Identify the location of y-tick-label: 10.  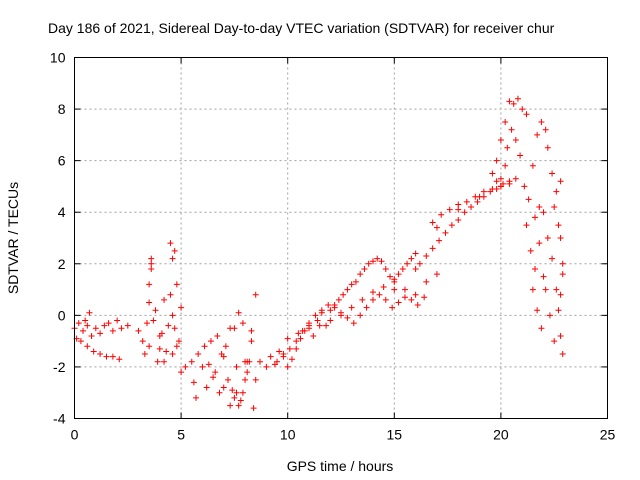
(58, 58).